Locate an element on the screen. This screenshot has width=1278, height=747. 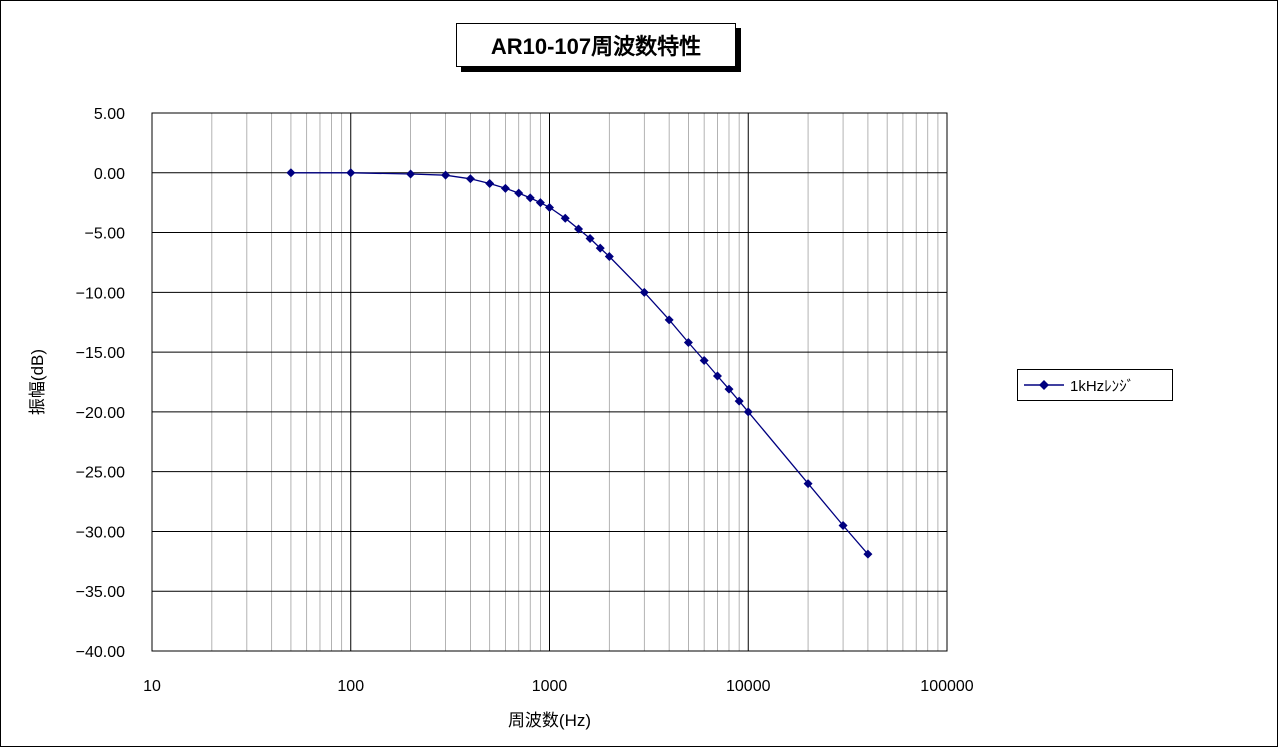
x-tick-label: 10000 is located at coordinates (748, 686).